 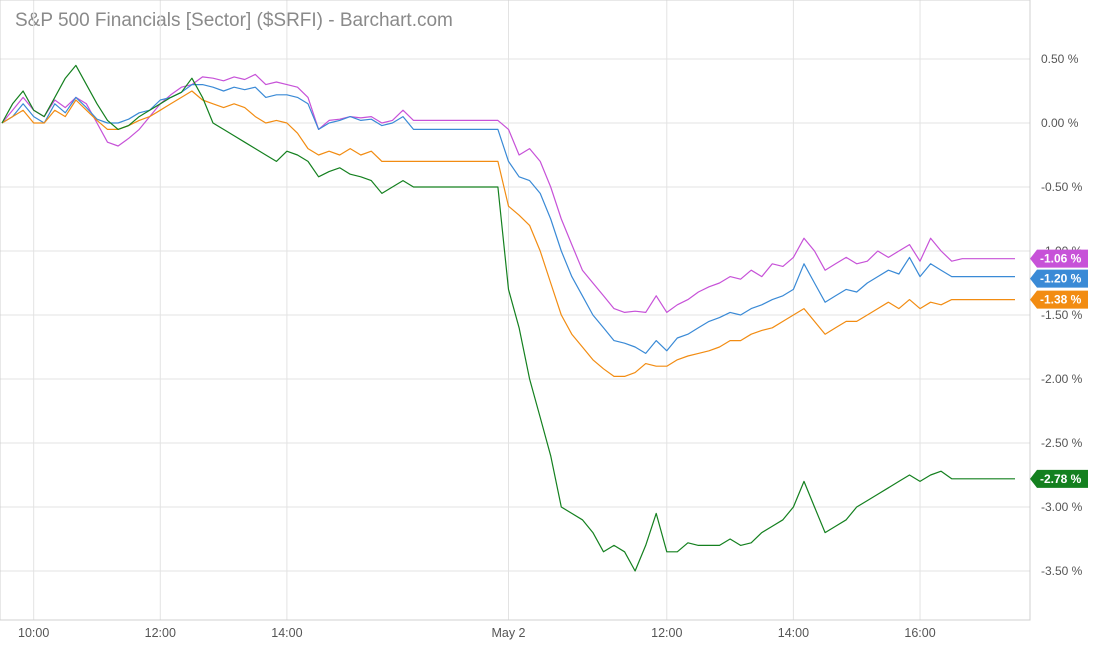 I want to click on y-tick-label: -3.00 %, so click(x=1062, y=507).